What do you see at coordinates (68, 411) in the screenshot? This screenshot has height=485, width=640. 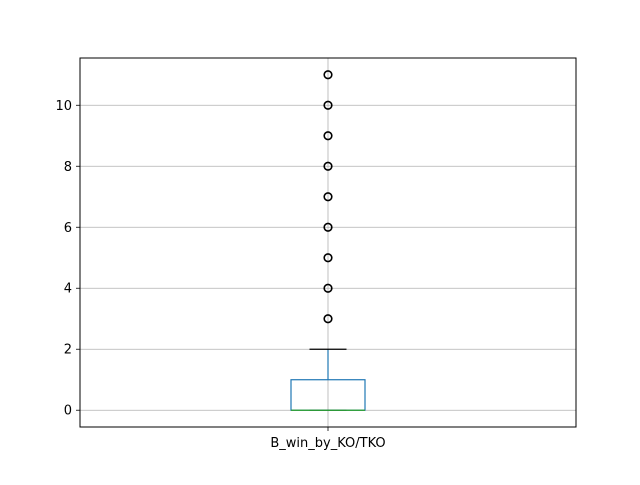 I see `y-tick-label: 0` at bounding box center [68, 411].